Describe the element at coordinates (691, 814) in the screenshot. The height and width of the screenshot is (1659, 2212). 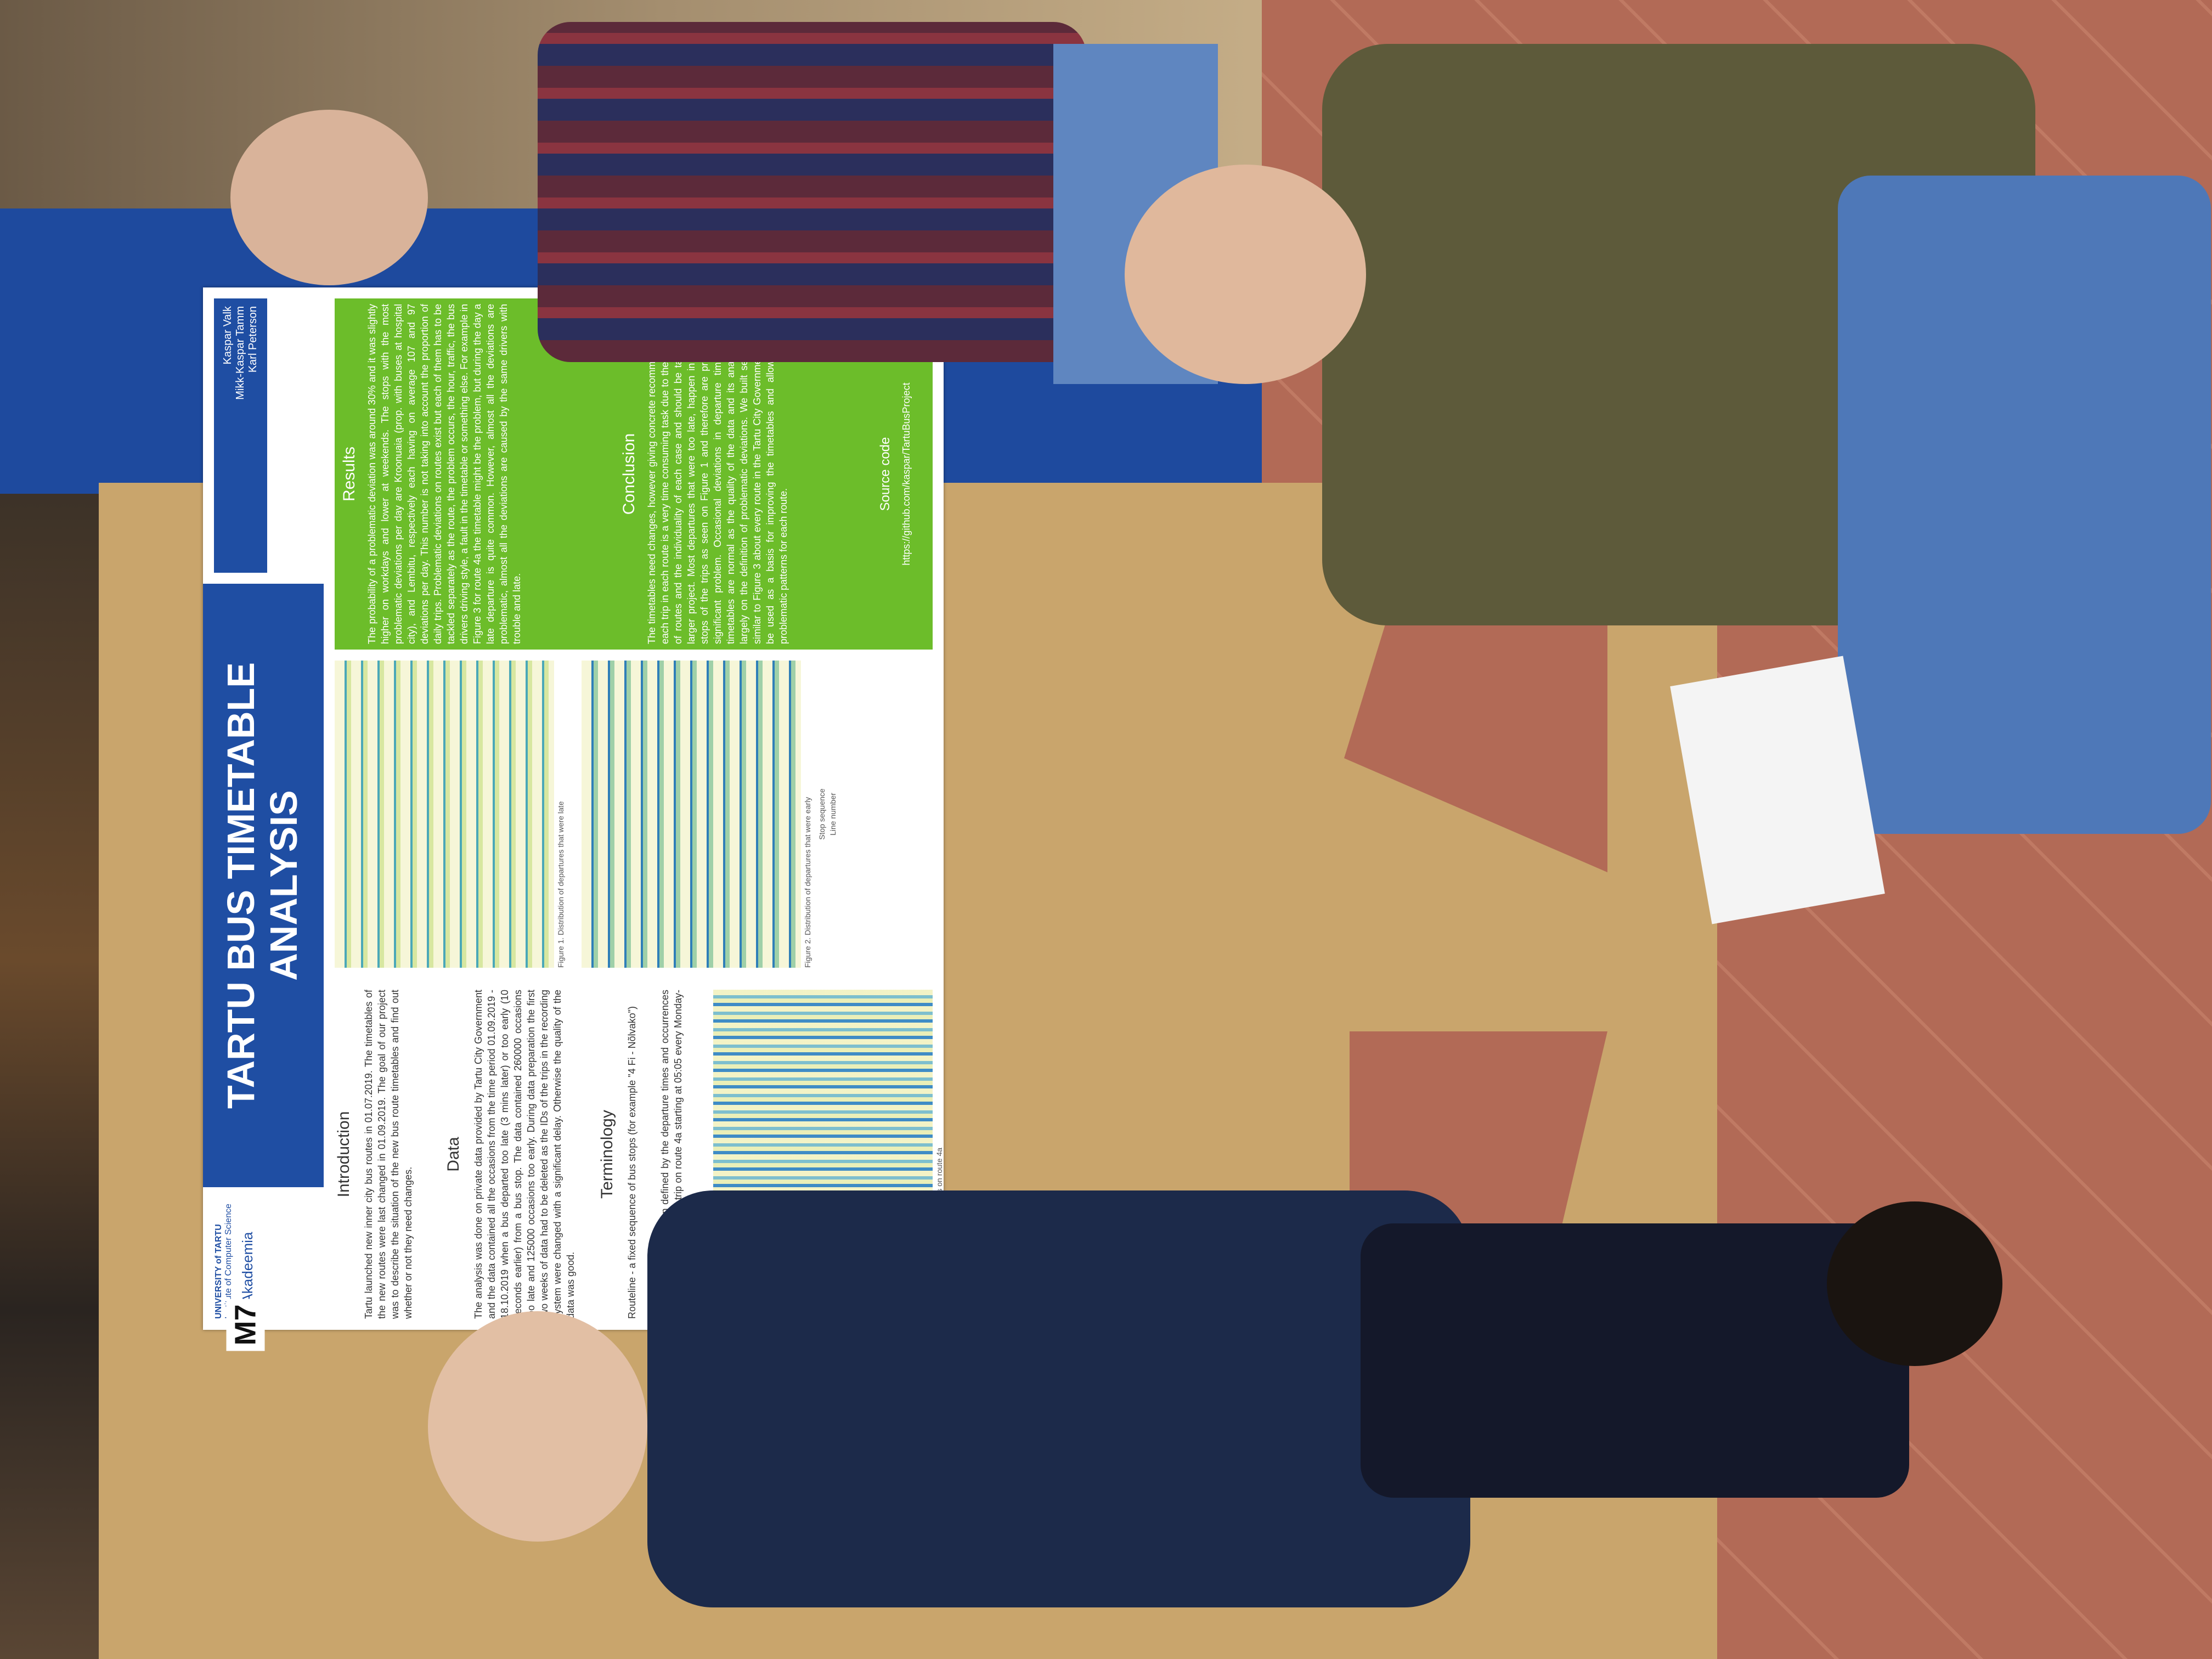
I see `figure-2-heatmap` at that location.